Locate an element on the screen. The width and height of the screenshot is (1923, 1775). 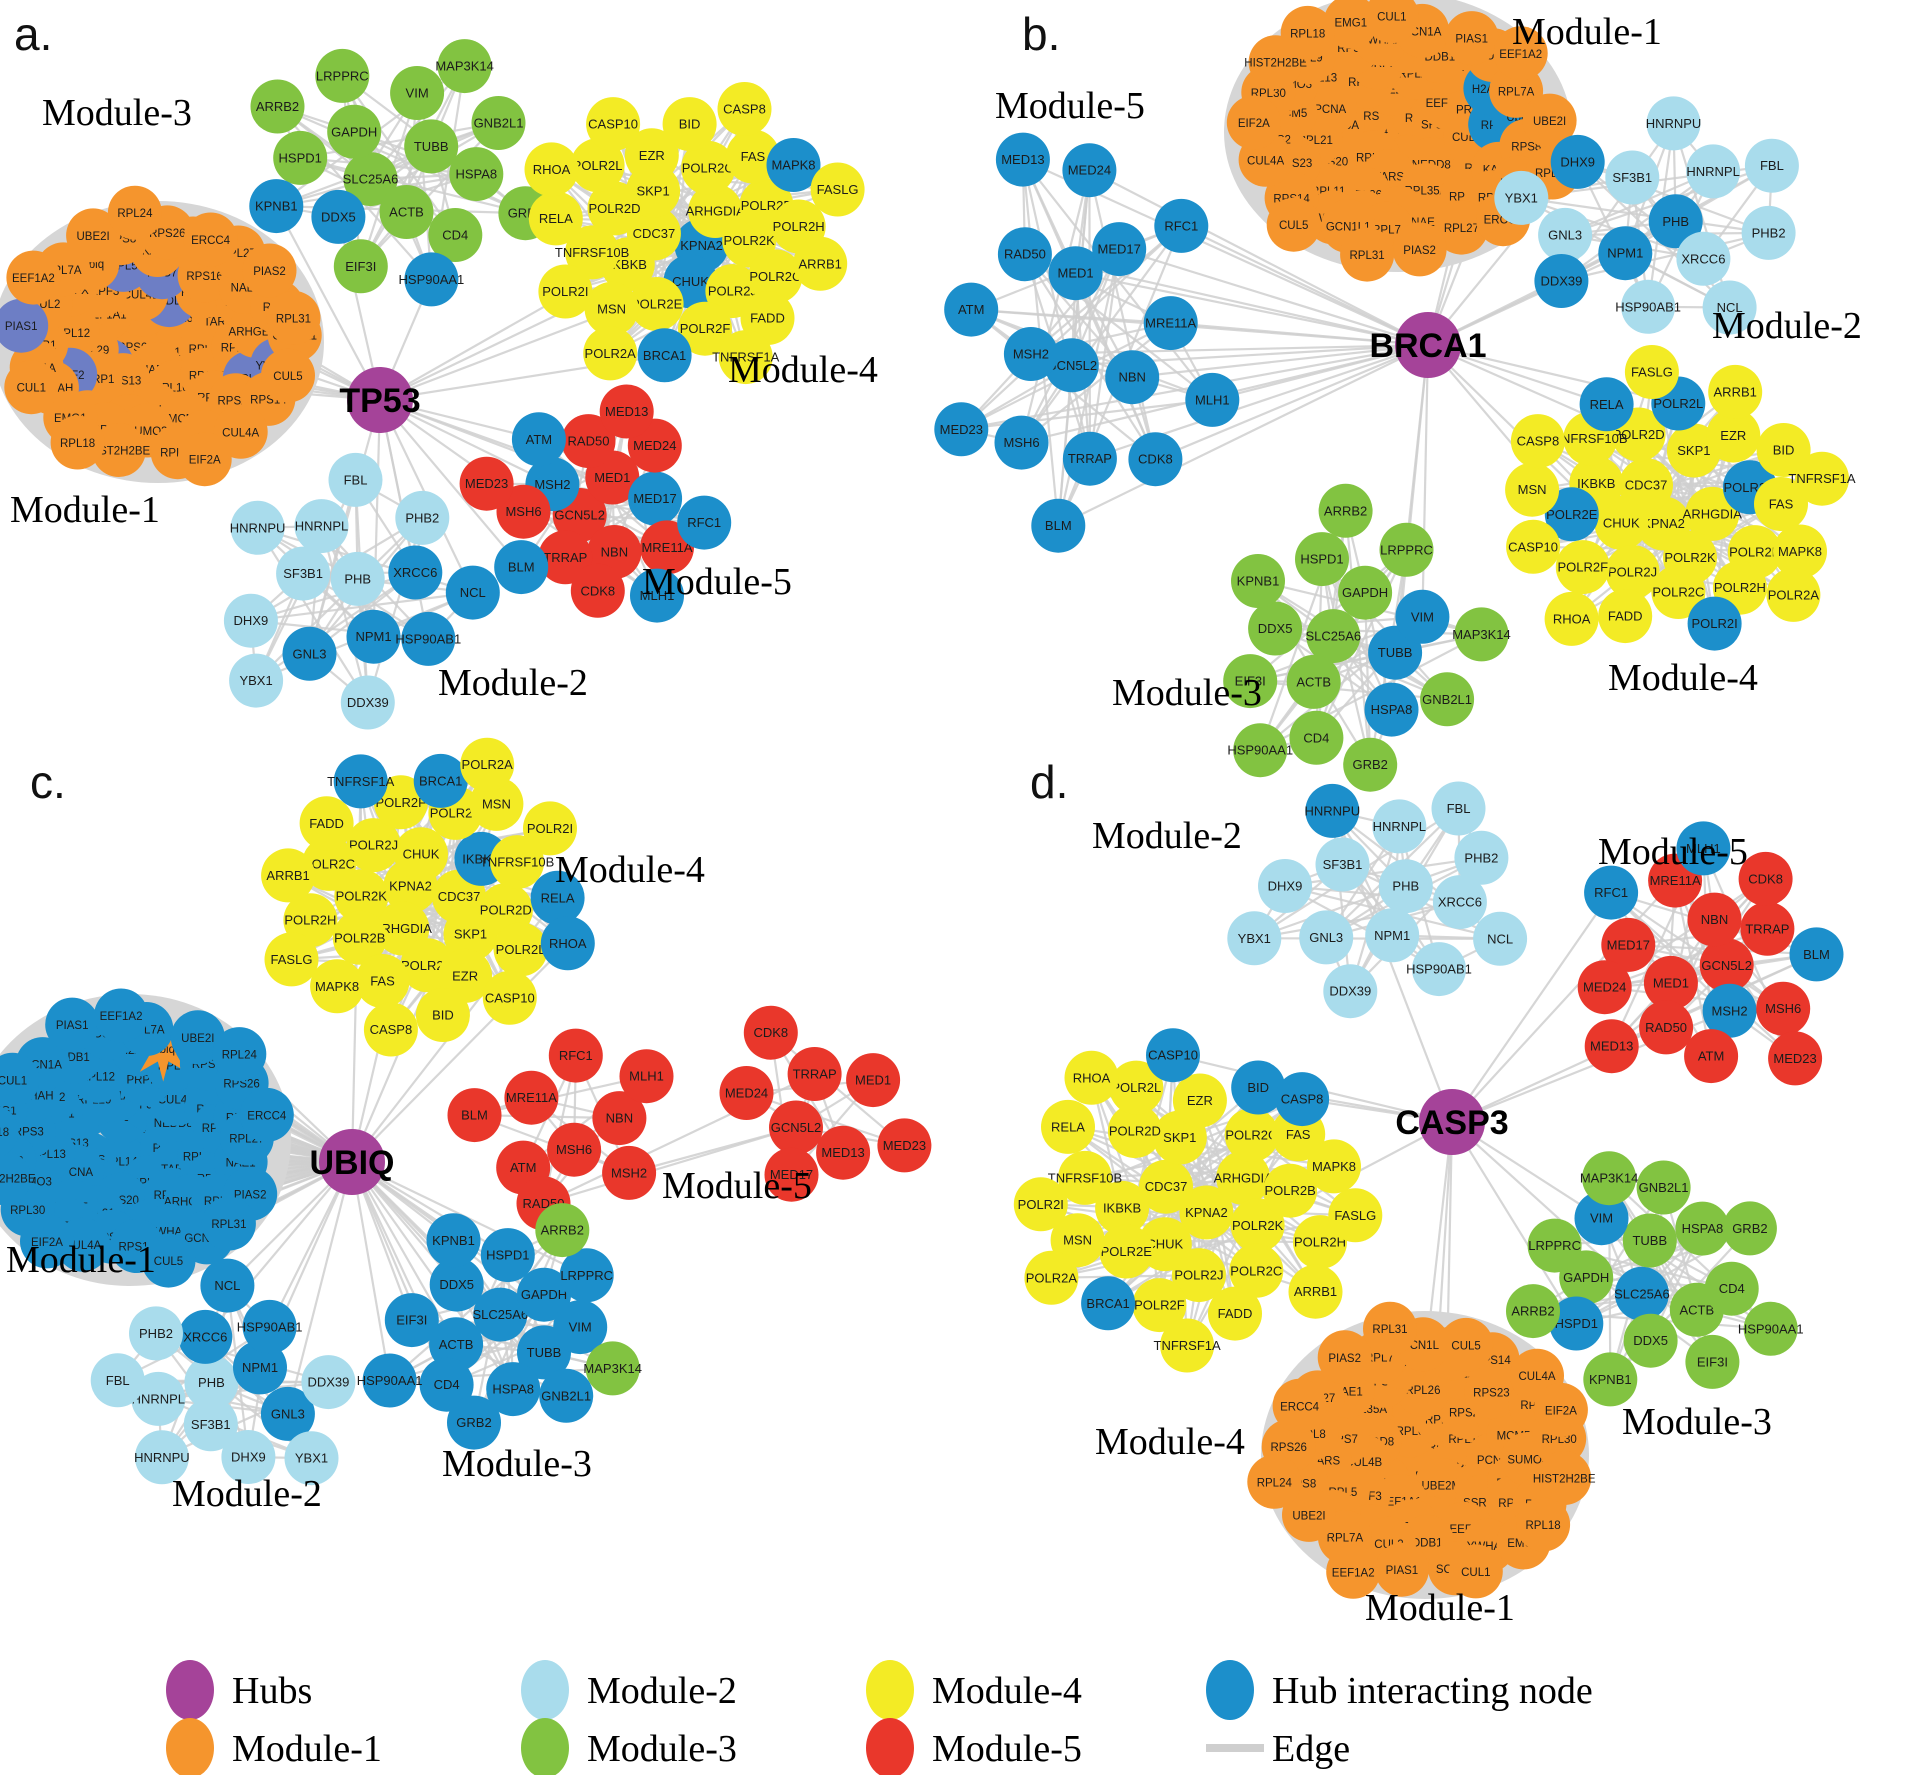
node-POLR2G is located at coordinates (1251, 1135).